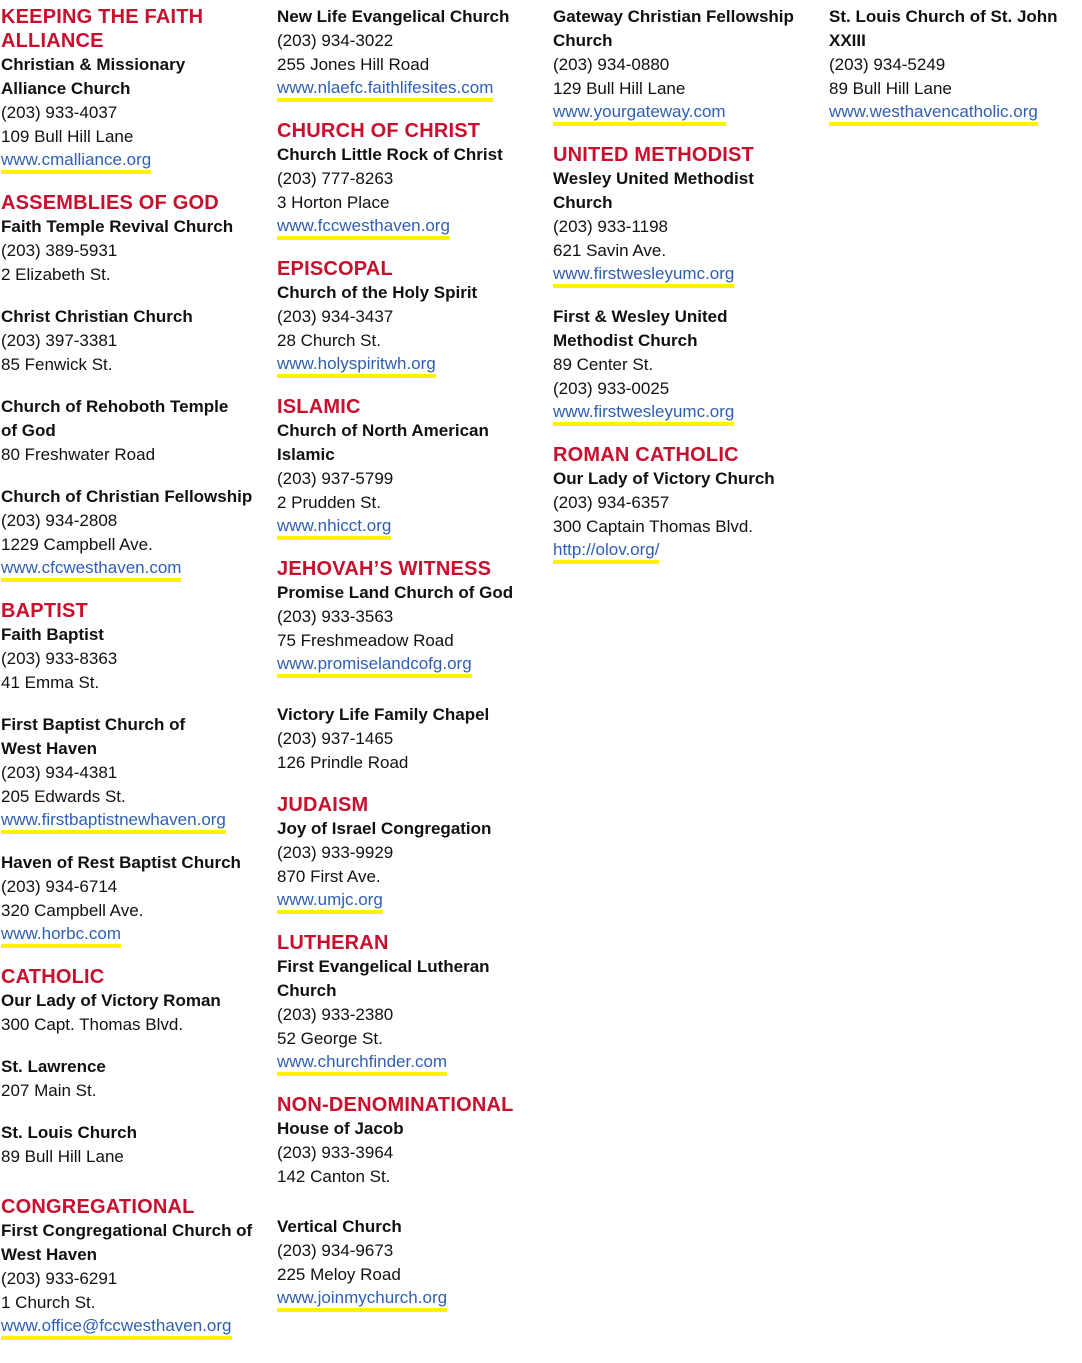 The image size is (1082, 1363). I want to click on church-website-link: www.joinmychurch.org, so click(362, 1300).